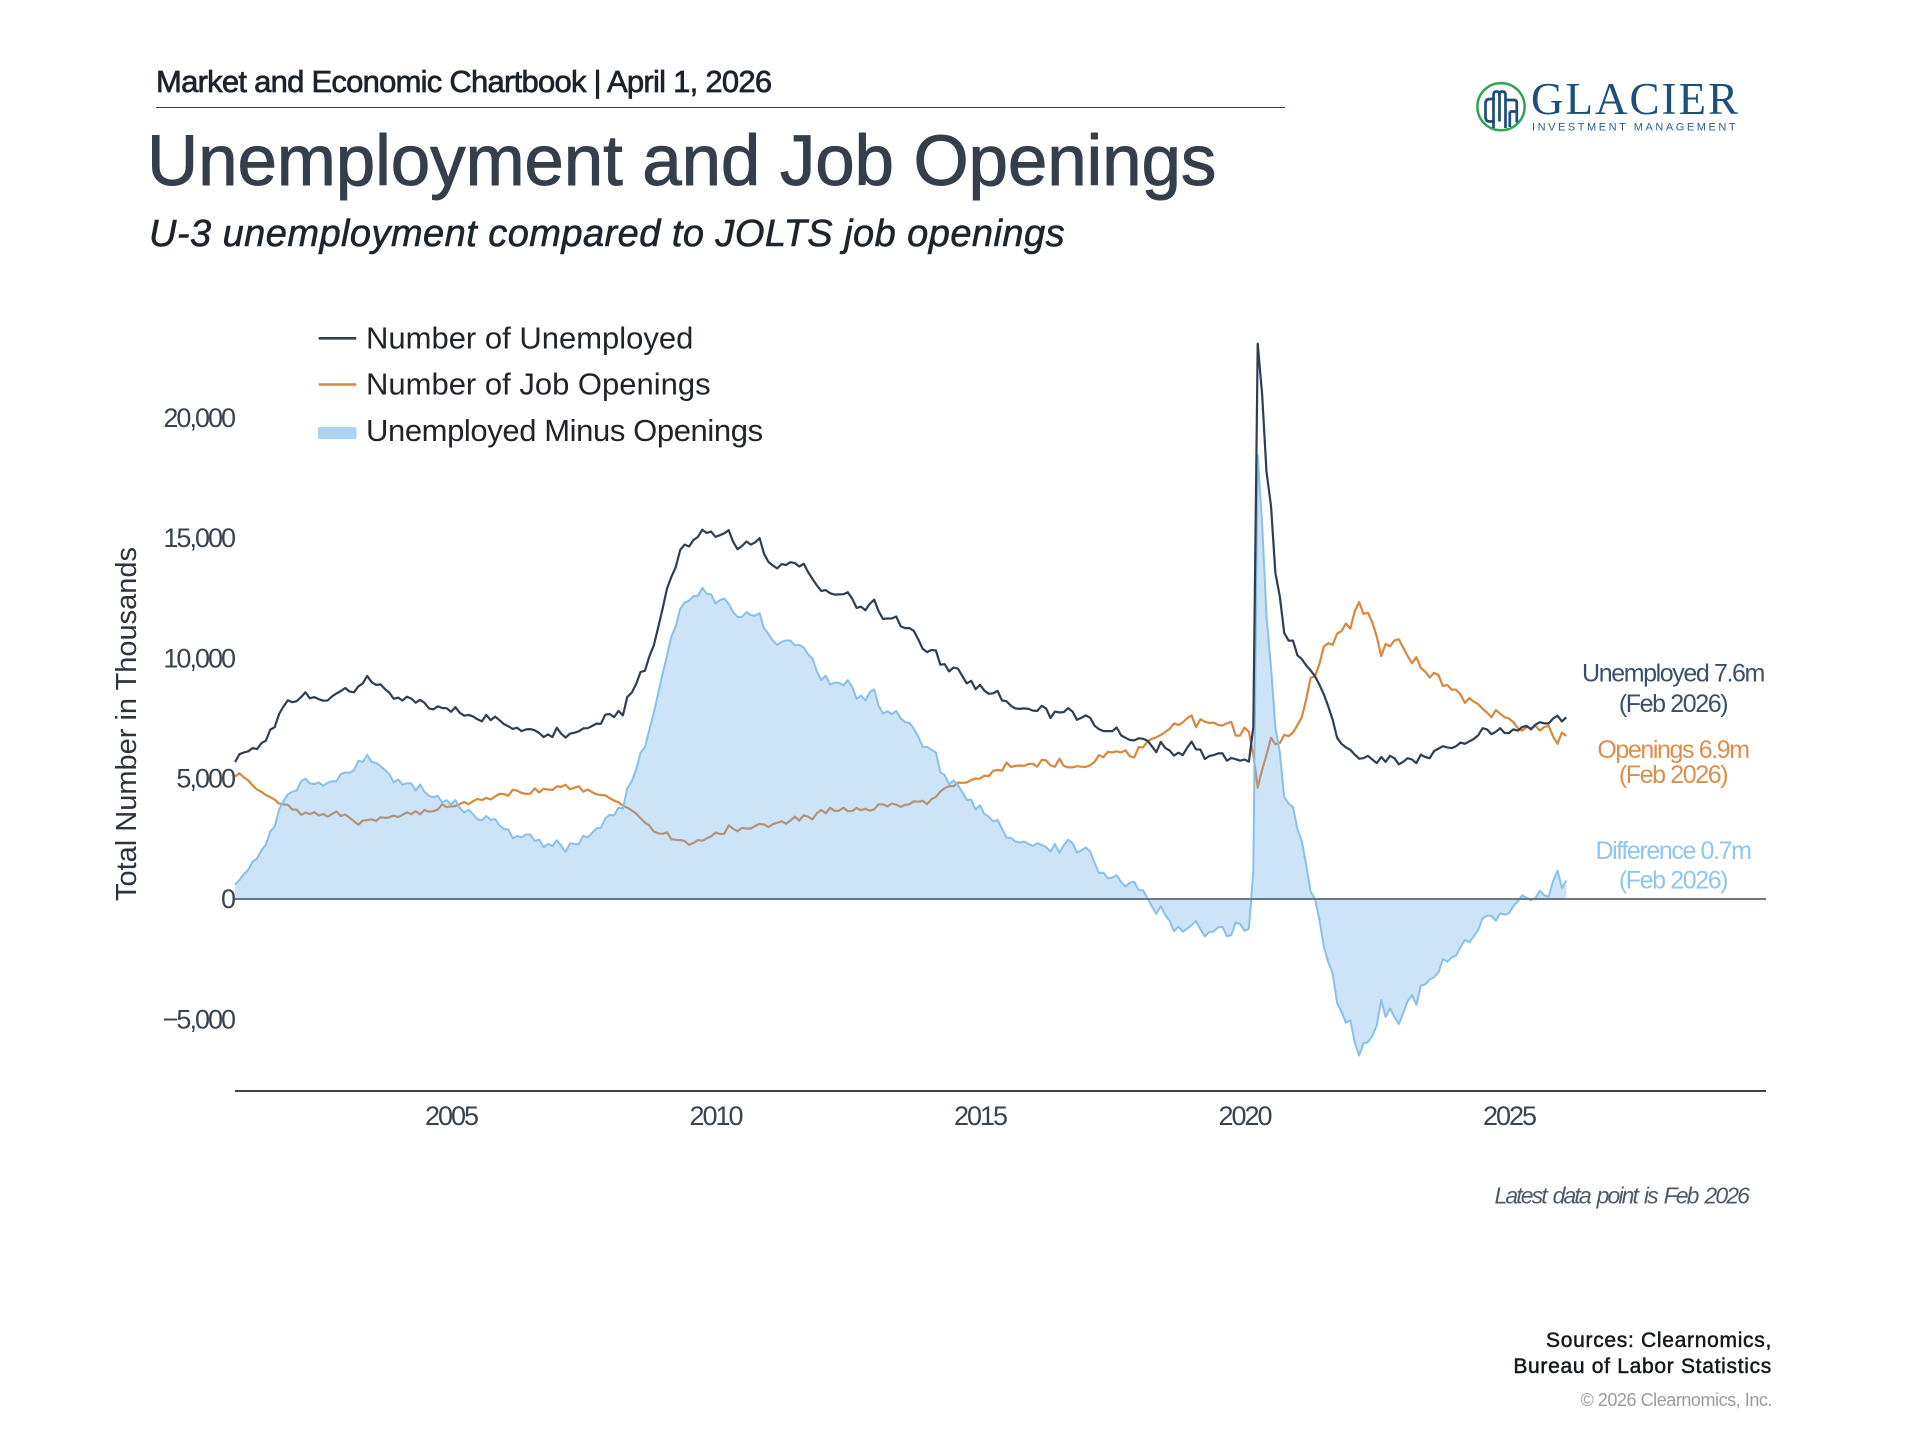 The height and width of the screenshot is (1440, 1920). I want to click on svg-text: Unemployed Minus Openings, so click(564, 430).